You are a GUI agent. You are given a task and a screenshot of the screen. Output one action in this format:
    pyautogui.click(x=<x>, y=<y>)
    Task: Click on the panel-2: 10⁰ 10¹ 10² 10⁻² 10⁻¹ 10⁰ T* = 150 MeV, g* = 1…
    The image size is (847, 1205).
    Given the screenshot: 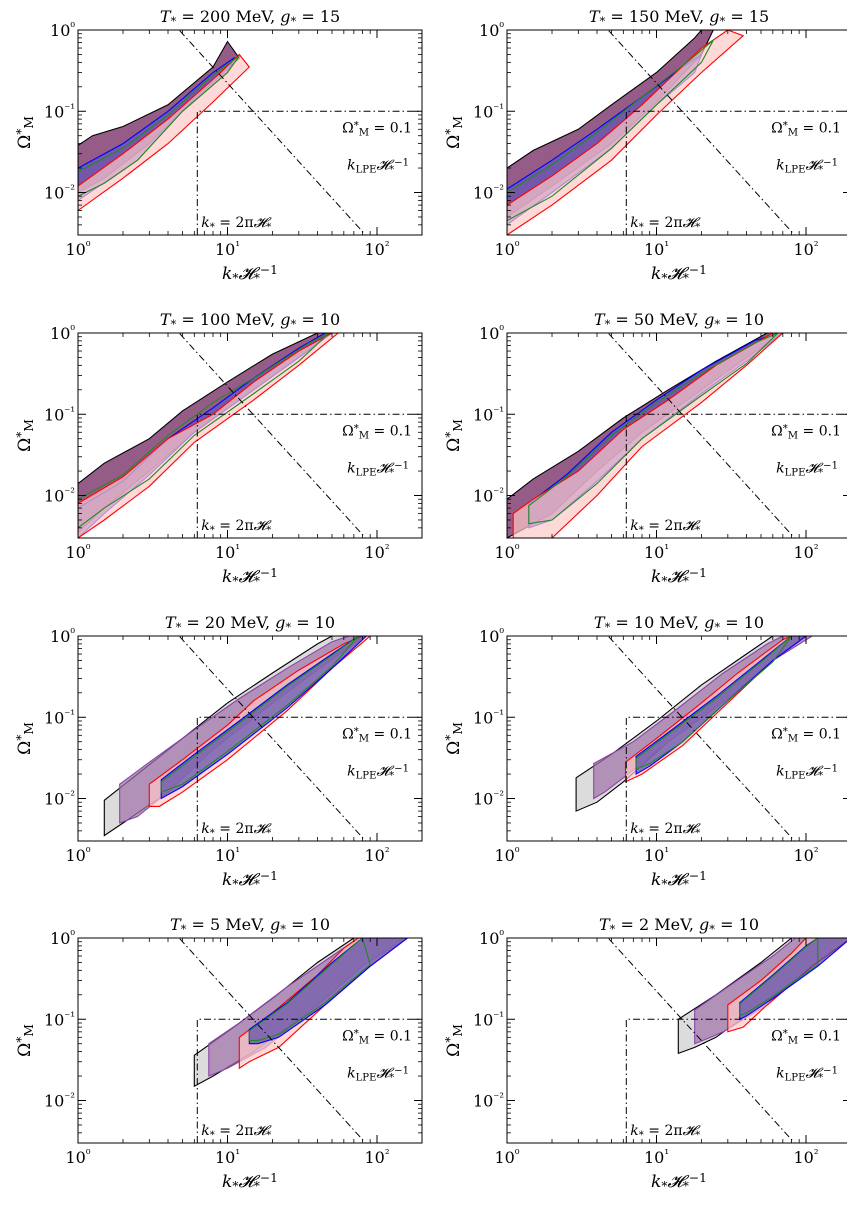 What is the action you would take?
    pyautogui.click(x=645, y=146)
    